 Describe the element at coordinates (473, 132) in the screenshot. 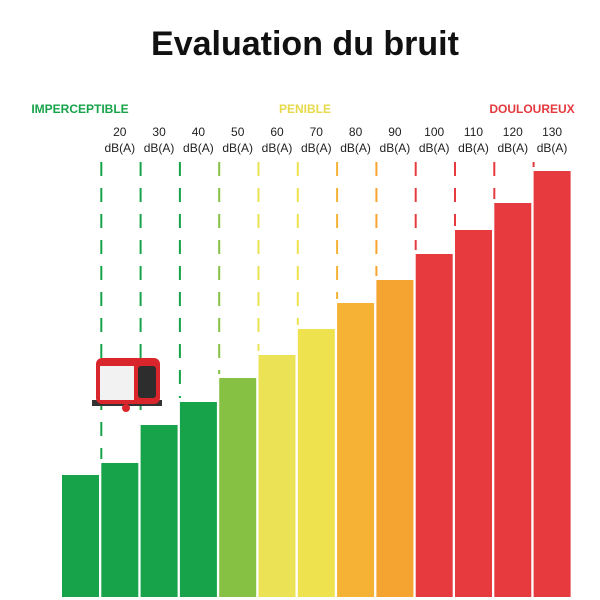

I see `x-tick-label: 110` at that location.